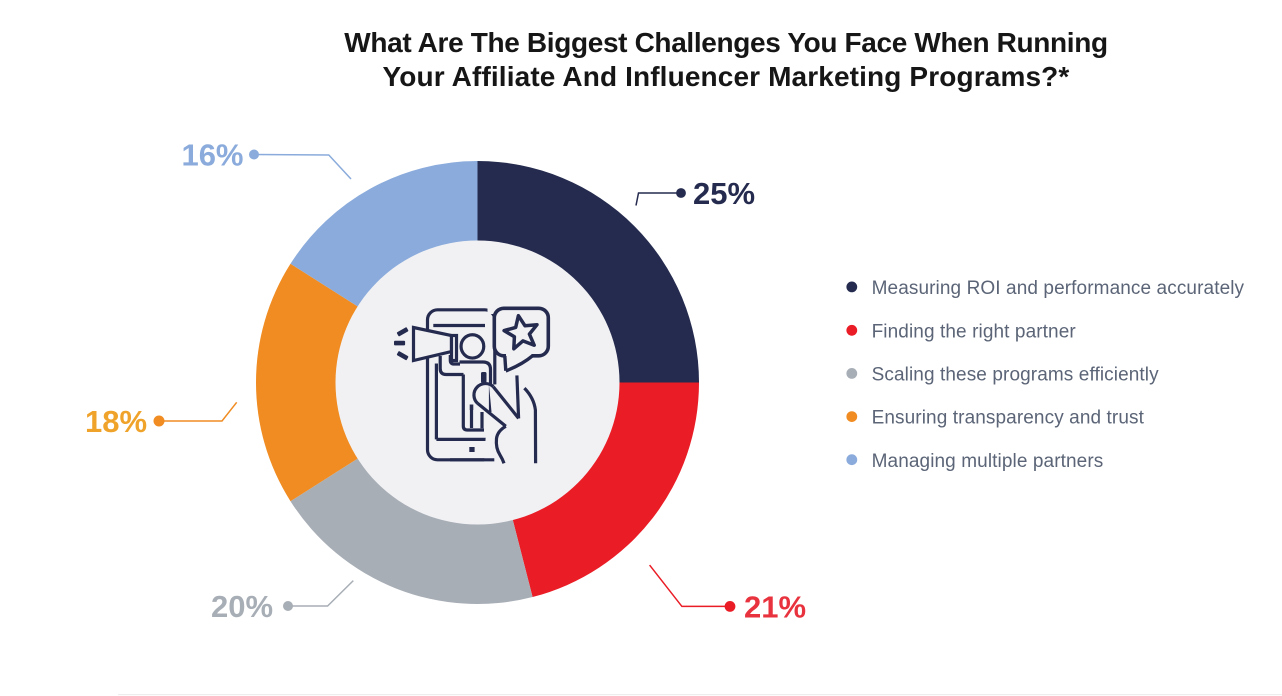  I want to click on svg-text: 16%, so click(212, 155).